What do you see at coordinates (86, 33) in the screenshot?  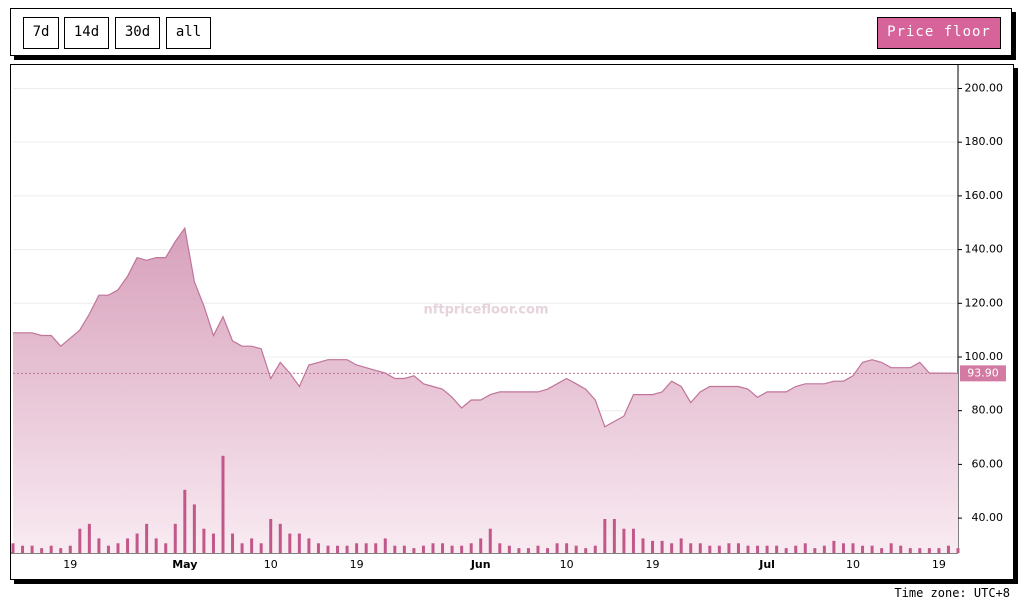 I see `range-button: 14d` at bounding box center [86, 33].